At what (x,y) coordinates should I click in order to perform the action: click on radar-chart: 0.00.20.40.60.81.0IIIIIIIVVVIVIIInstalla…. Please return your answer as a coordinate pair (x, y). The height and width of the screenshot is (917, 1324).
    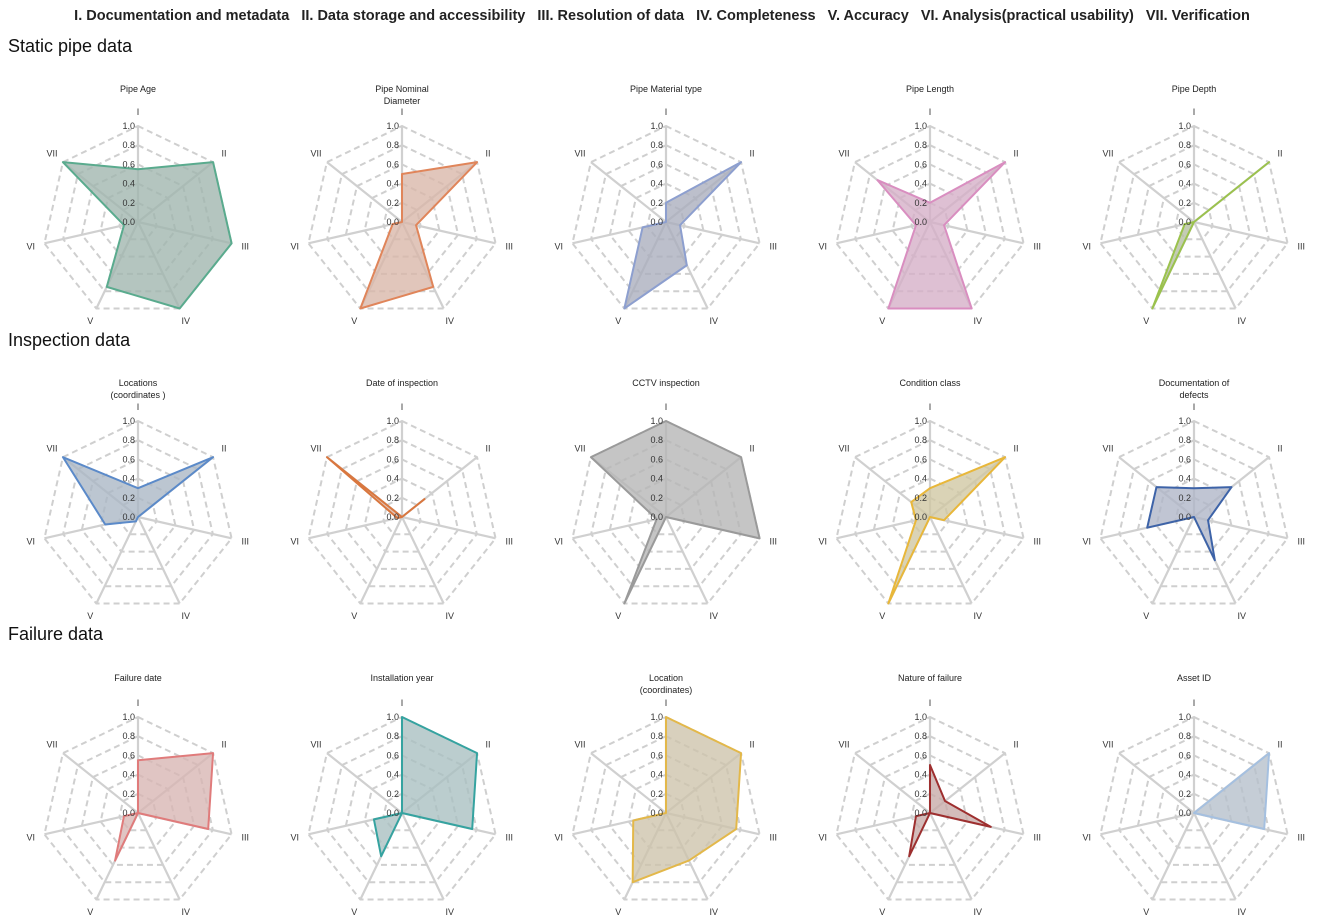
    Looking at the image, I should click on (402, 795).